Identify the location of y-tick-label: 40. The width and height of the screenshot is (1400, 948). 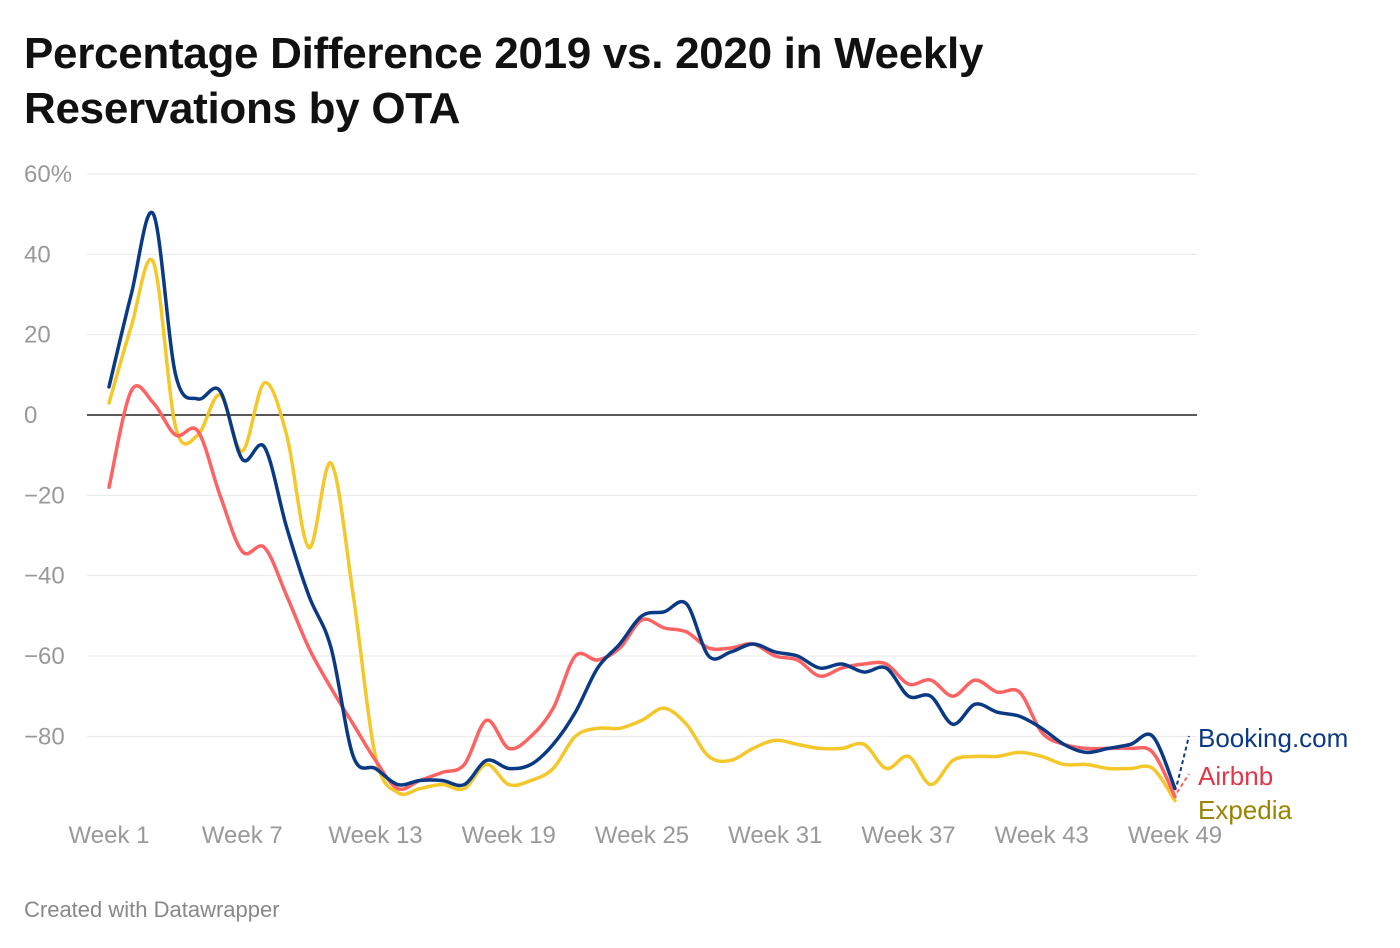
(37, 254).